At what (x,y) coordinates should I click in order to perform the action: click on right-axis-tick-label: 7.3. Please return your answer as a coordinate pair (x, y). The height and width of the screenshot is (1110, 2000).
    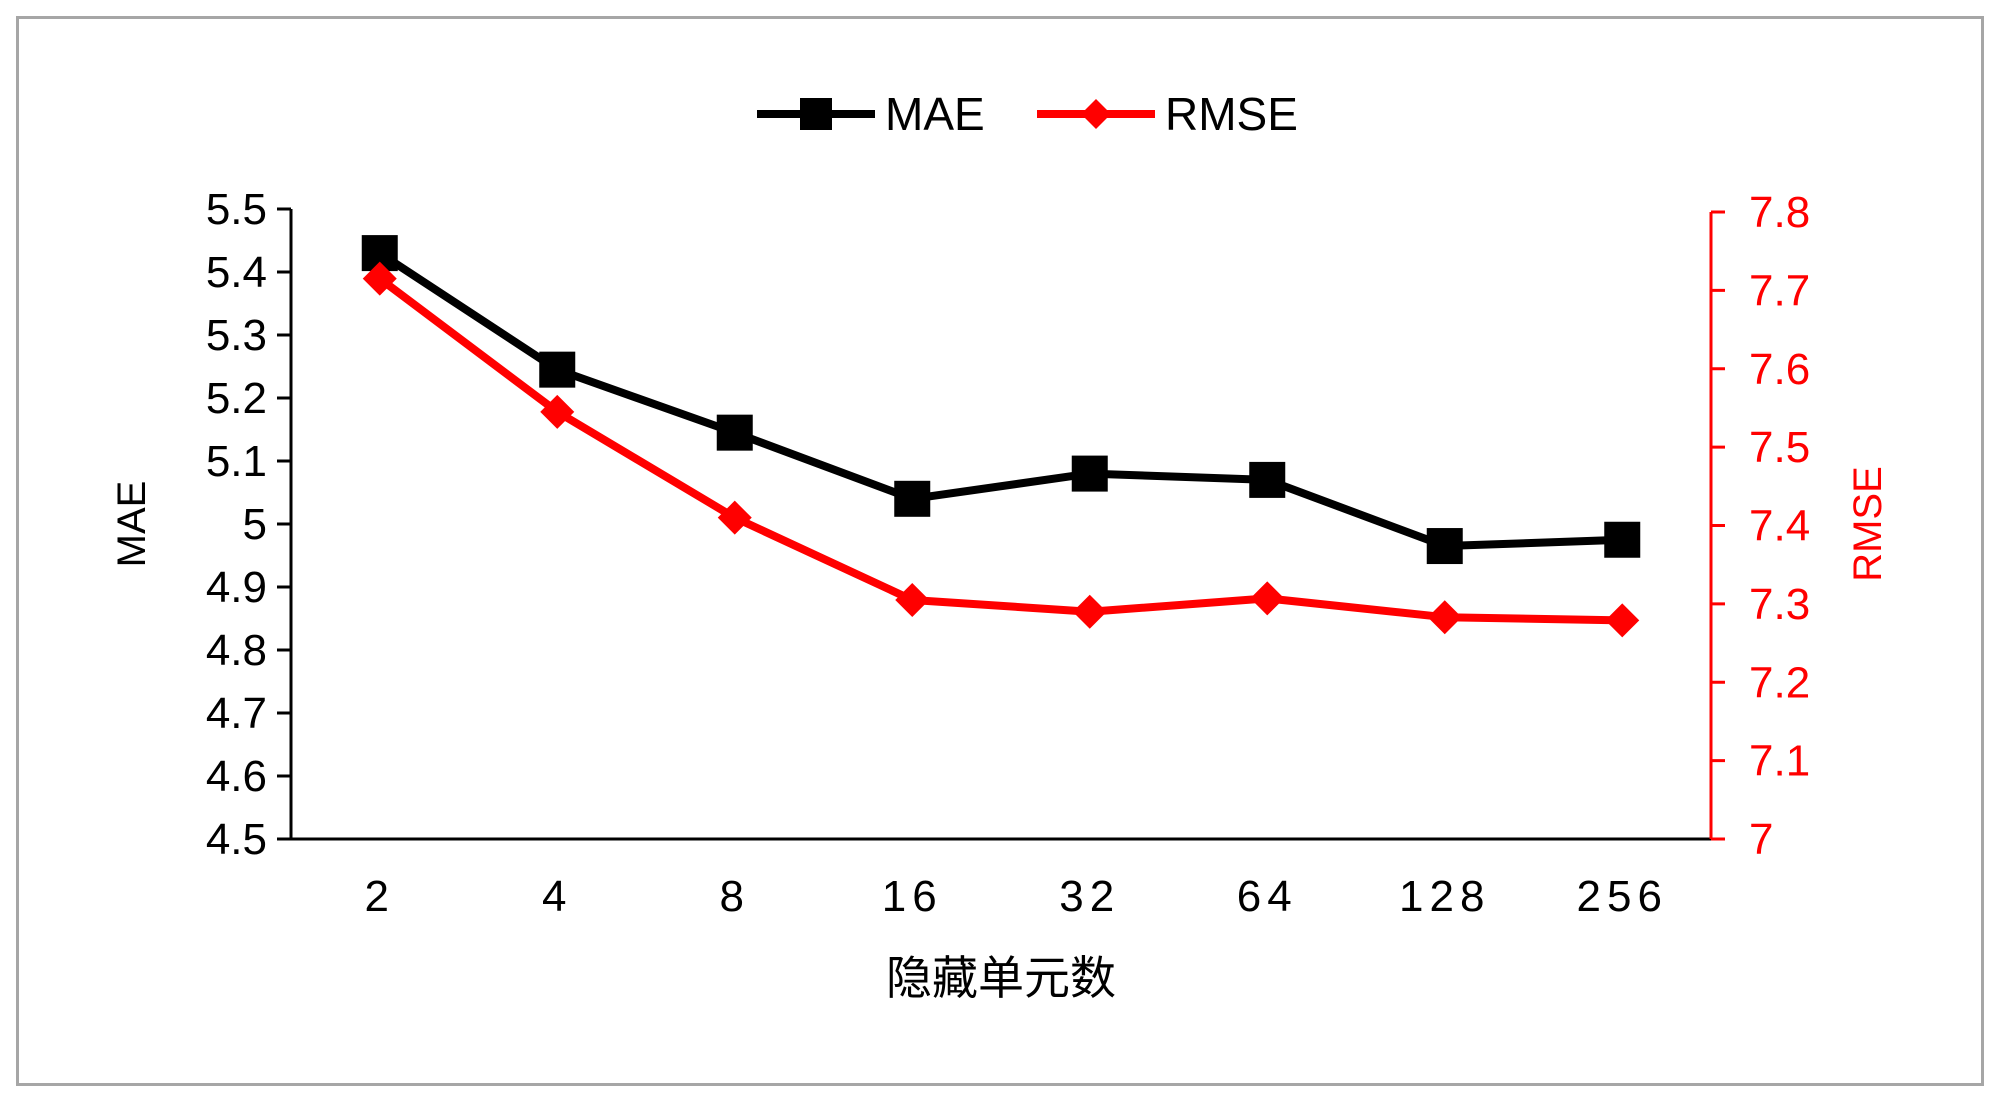
    Looking at the image, I should click on (1779, 604).